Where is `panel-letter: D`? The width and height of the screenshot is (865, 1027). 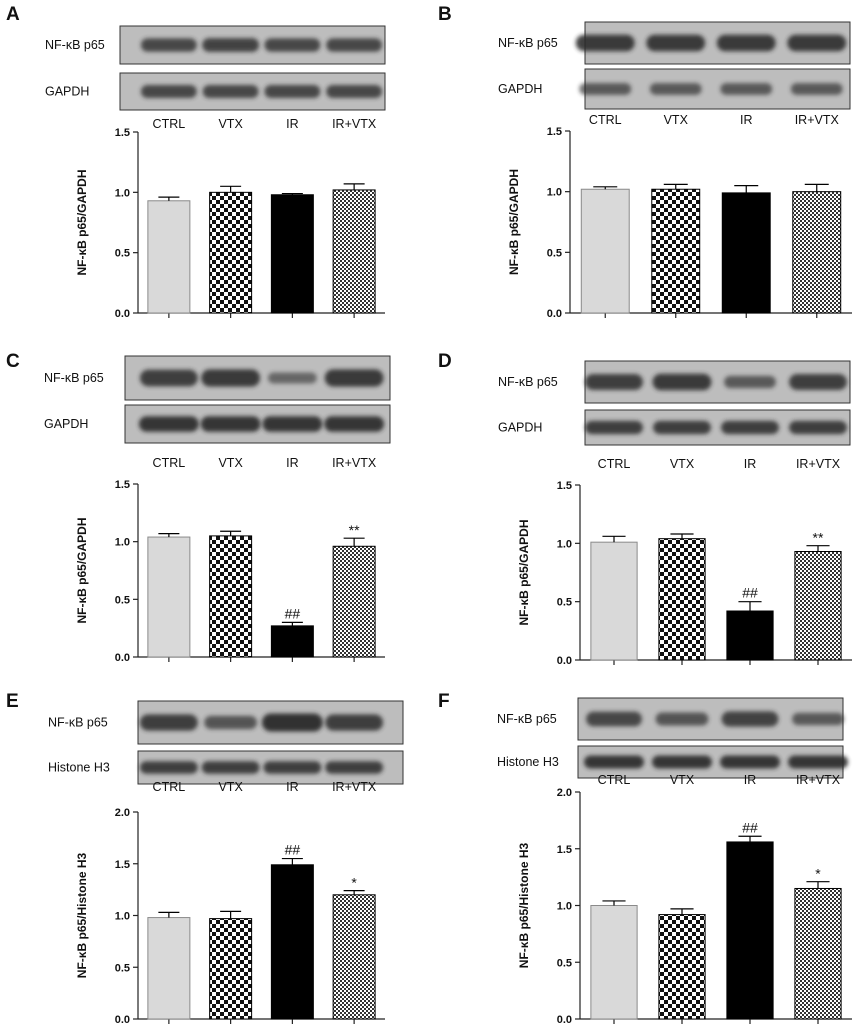 panel-letter: D is located at coordinates (445, 361).